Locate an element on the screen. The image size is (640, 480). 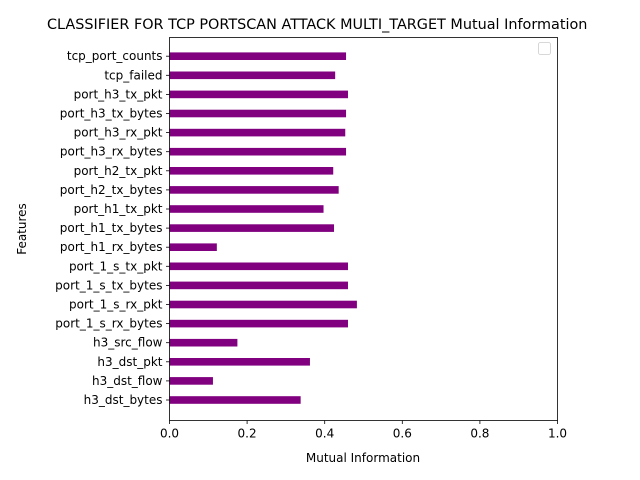
x-axis-label: Mutual Information is located at coordinates (363, 458).